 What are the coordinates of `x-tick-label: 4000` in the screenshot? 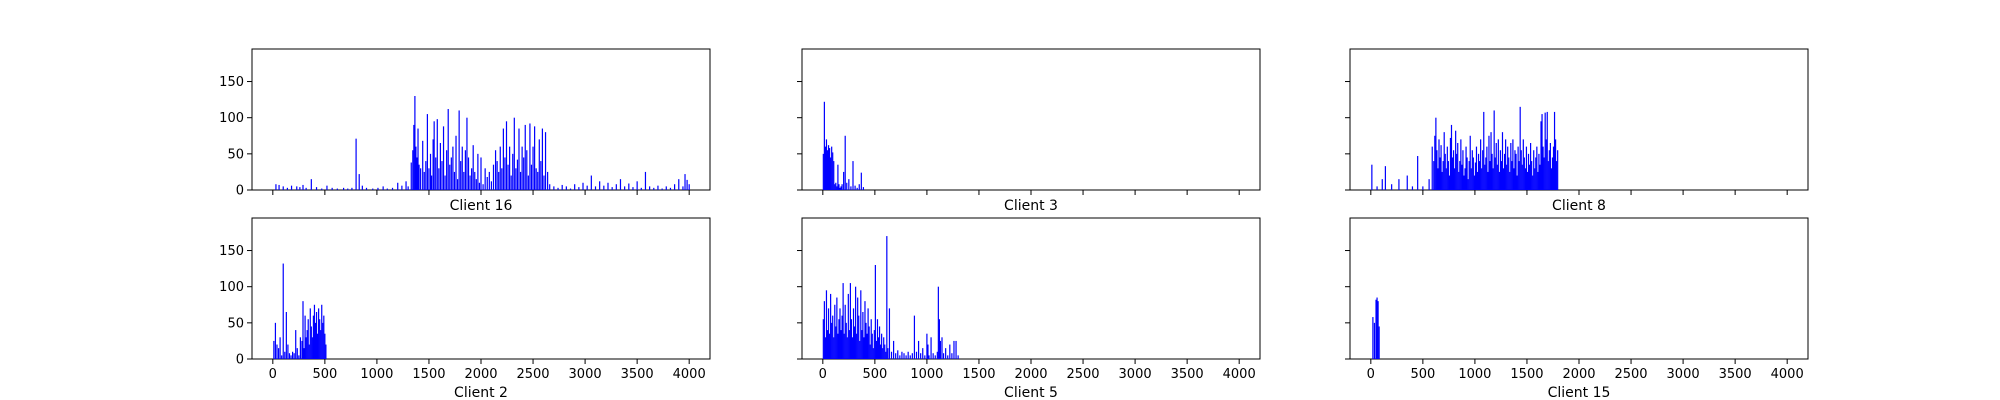 It's located at (1787, 374).